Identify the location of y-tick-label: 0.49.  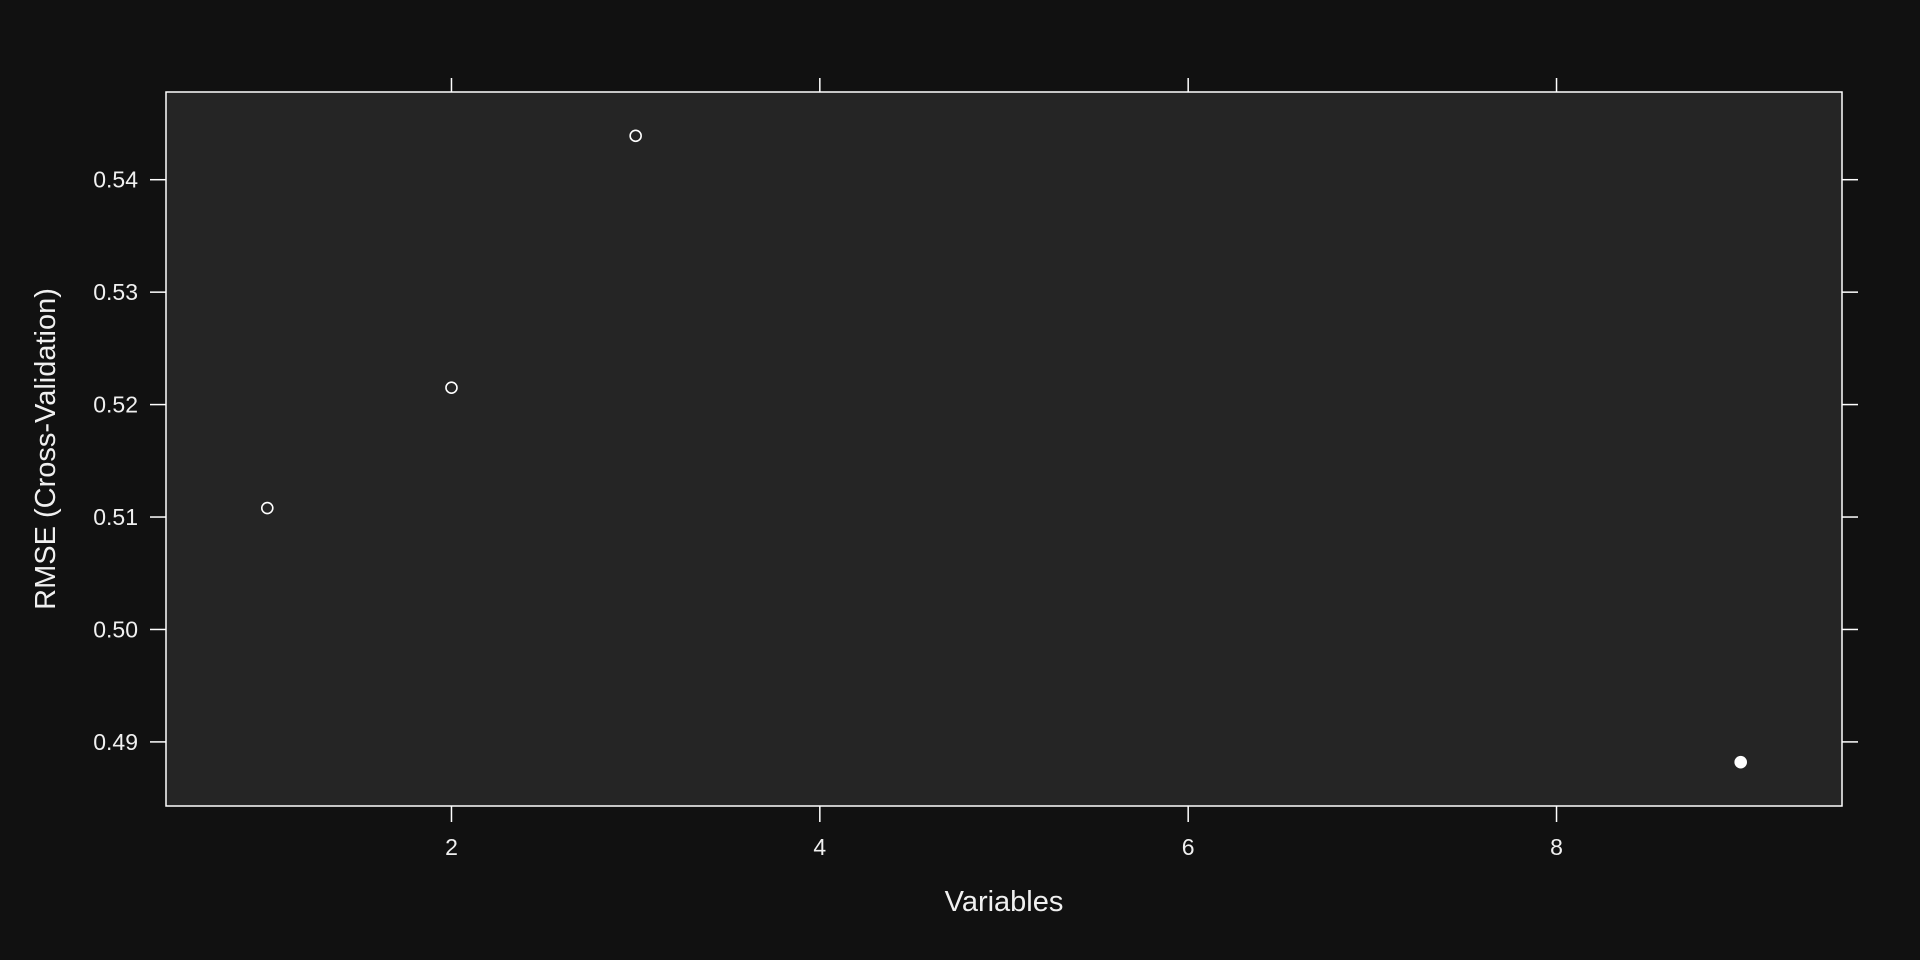
(115, 742).